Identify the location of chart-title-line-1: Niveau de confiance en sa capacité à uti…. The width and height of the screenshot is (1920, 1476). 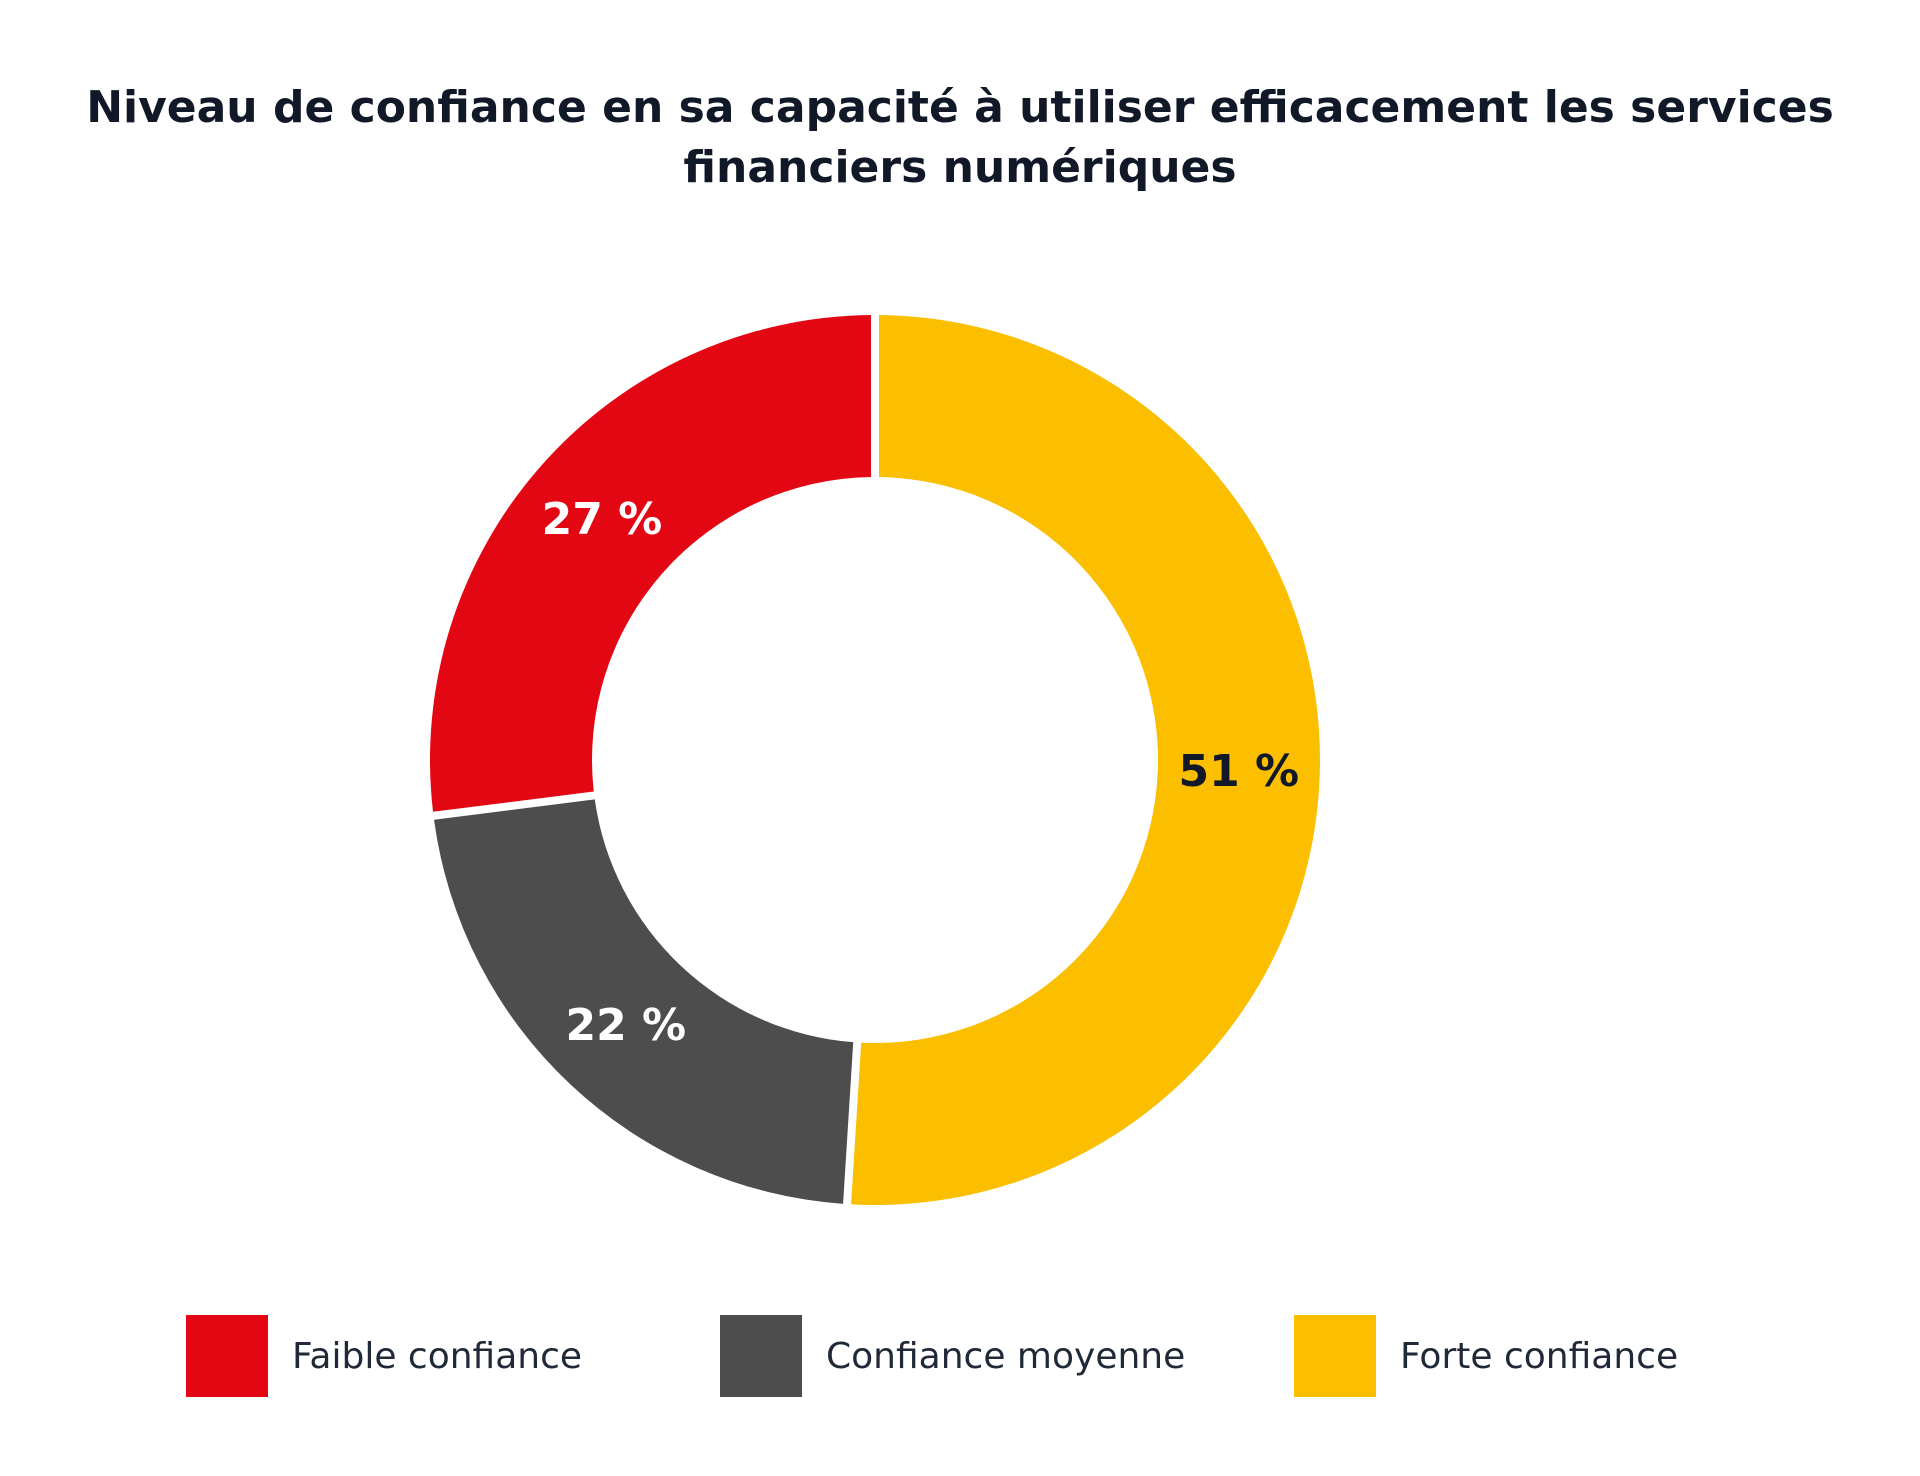
(960, 107).